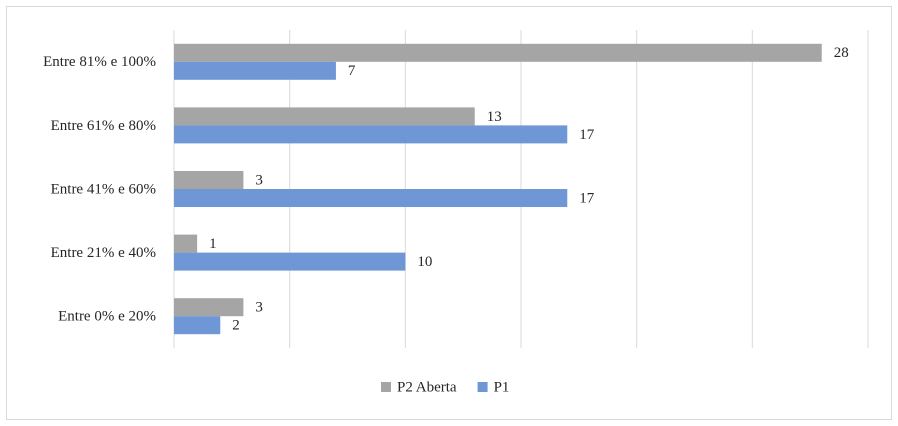  I want to click on legend-label: P1, so click(502, 387).